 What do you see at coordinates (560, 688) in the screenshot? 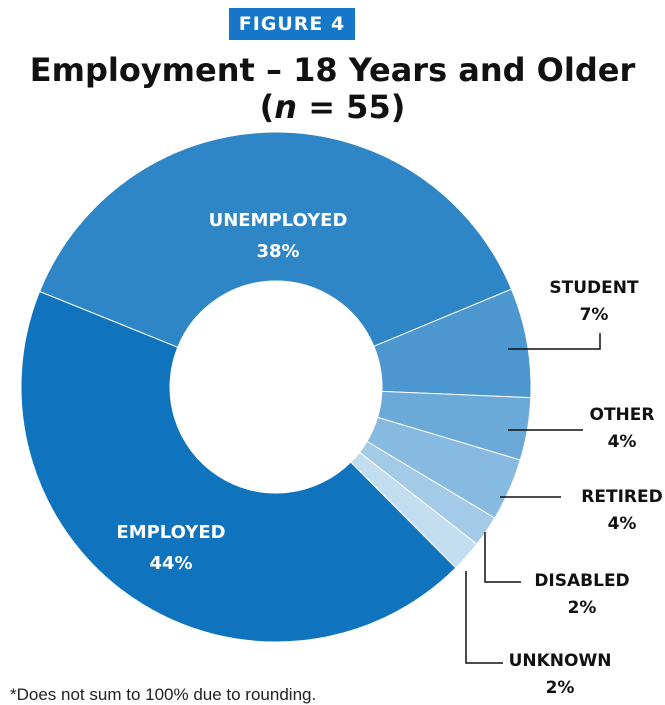
I see `label-unknown-value: 2%` at bounding box center [560, 688].